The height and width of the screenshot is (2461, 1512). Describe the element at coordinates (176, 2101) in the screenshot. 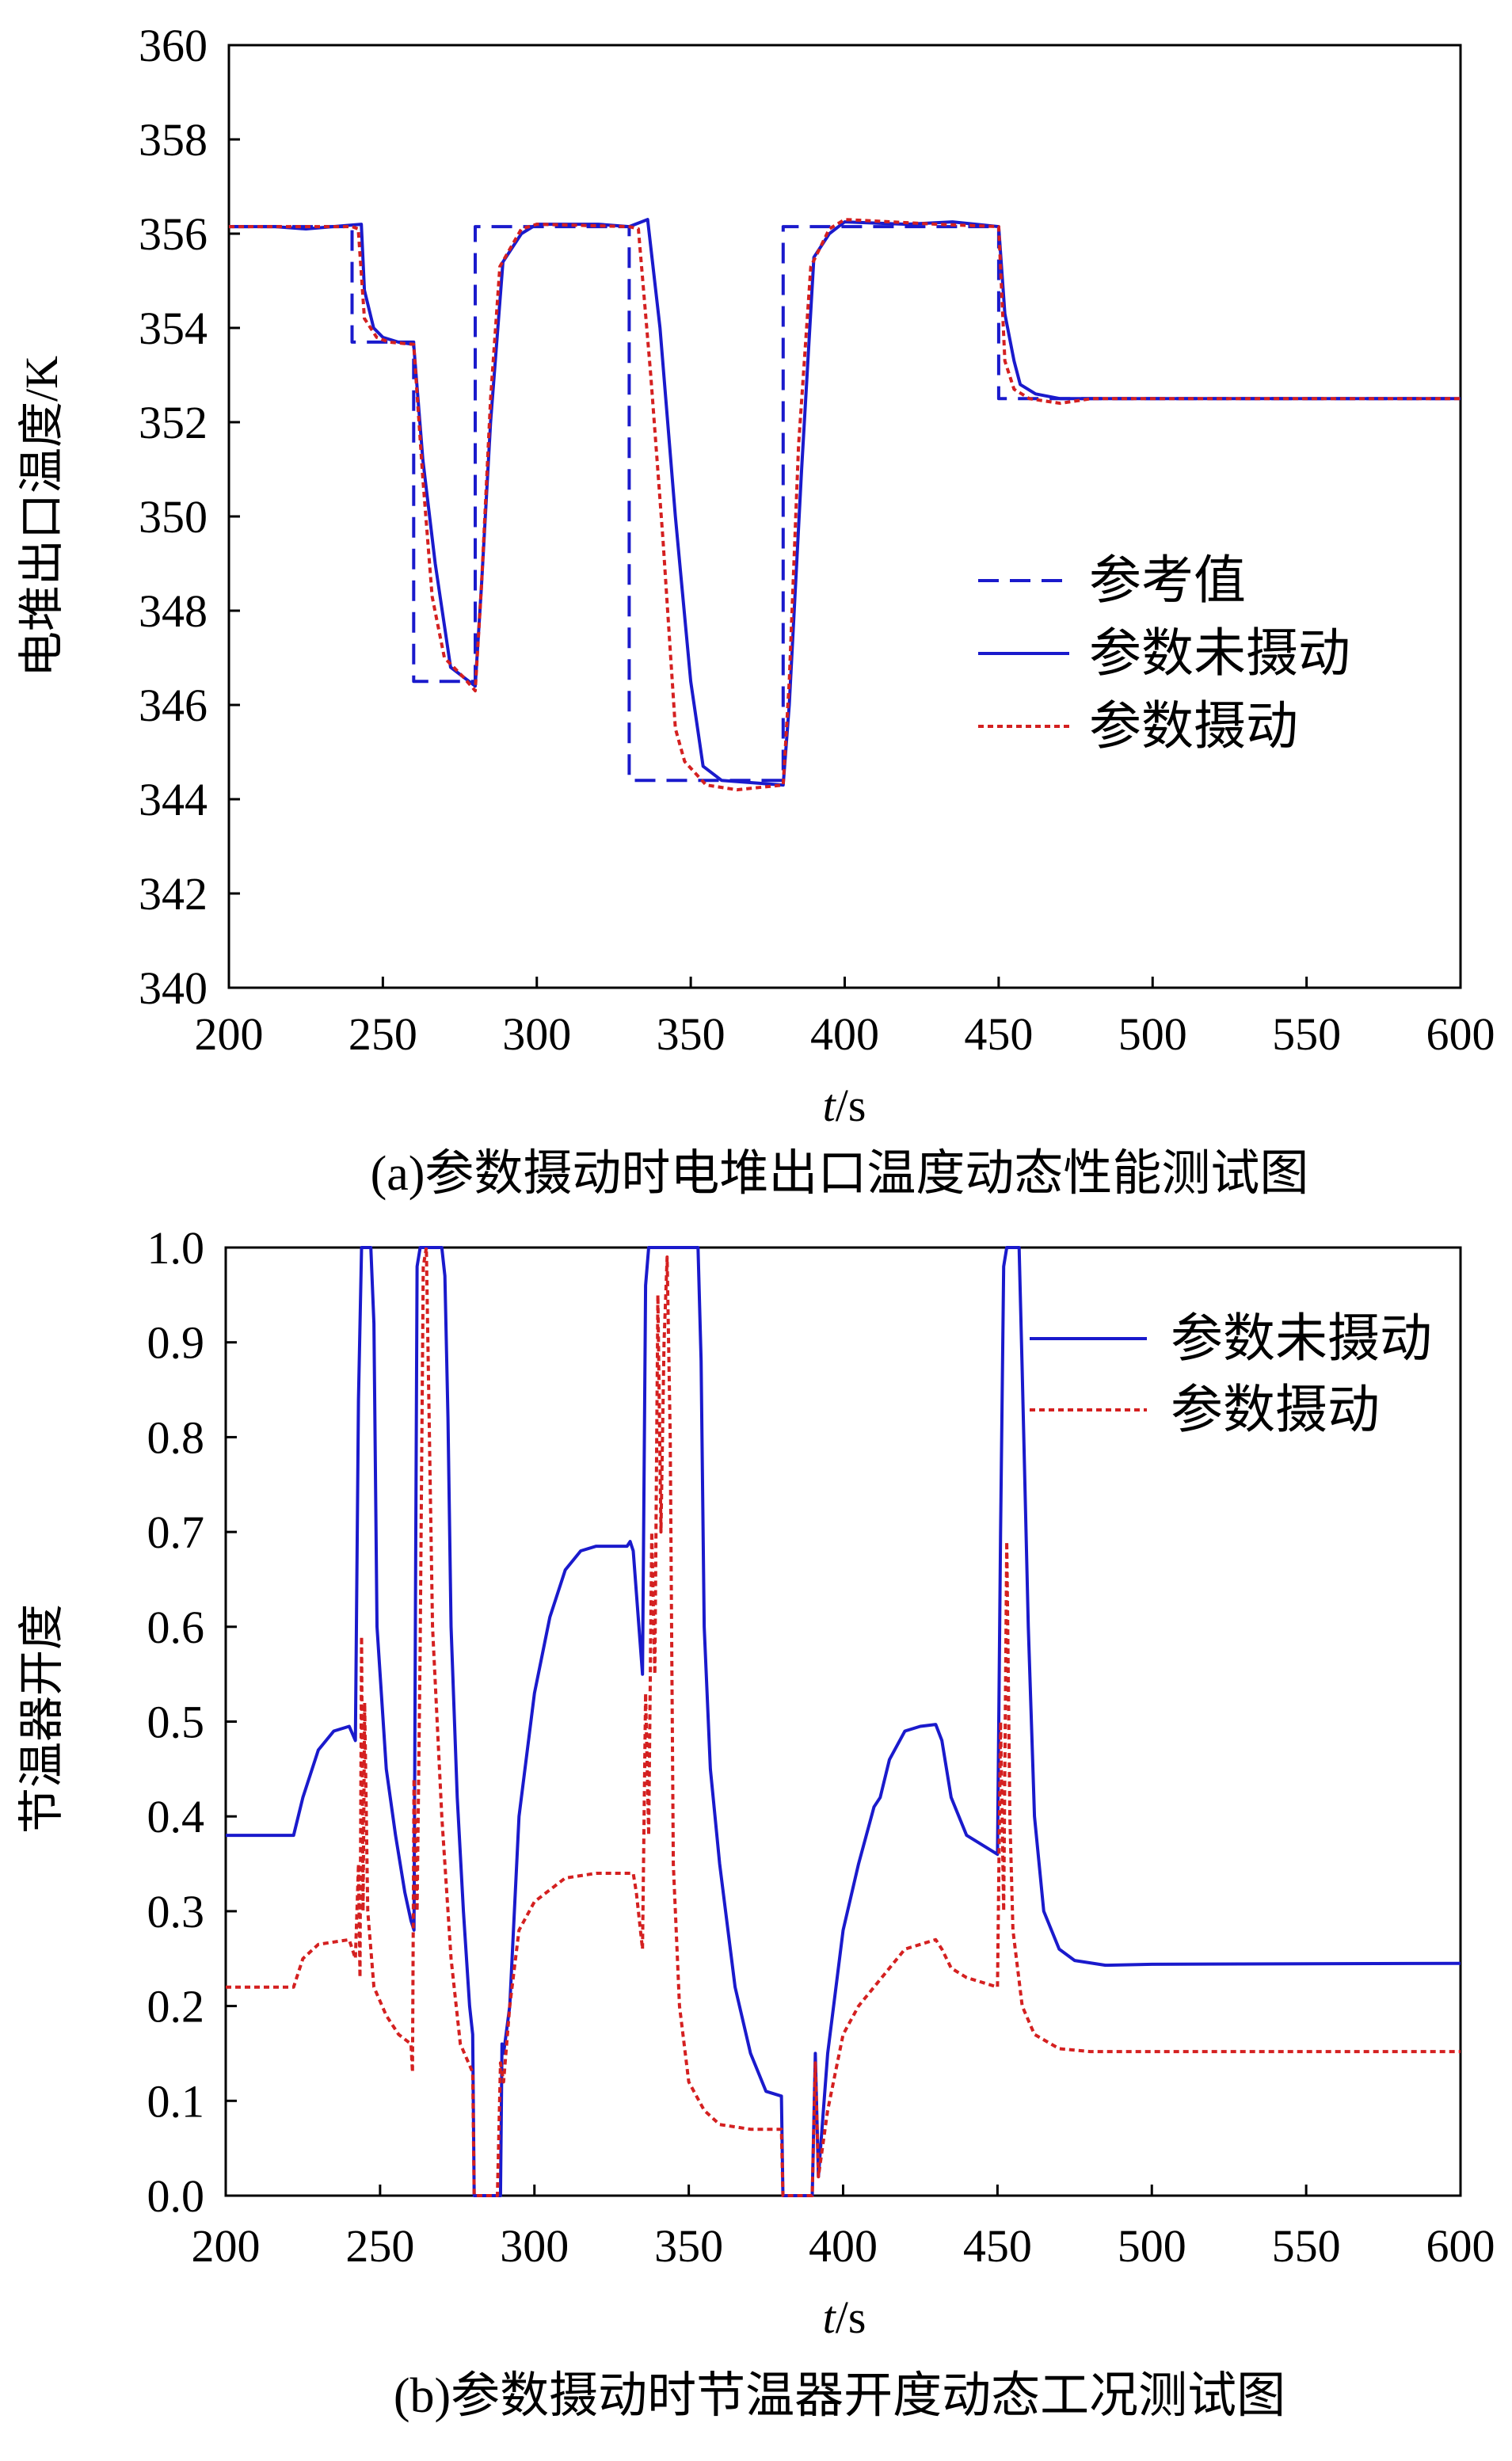

I see `y-tick-label: 0.1` at that location.